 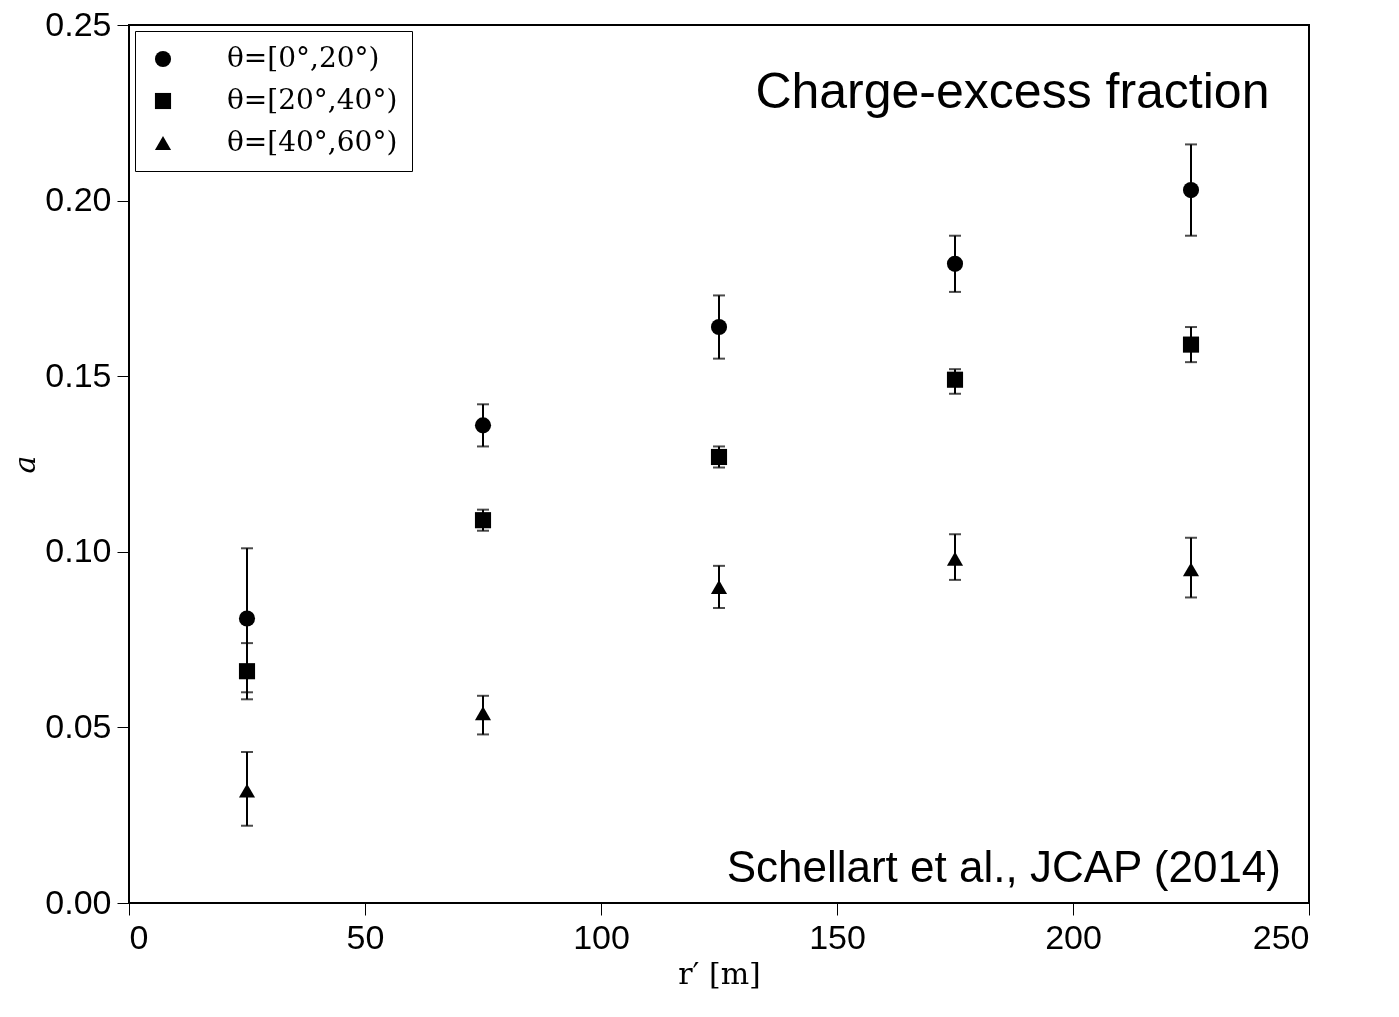 What do you see at coordinates (1003, 866) in the screenshot?
I see `annotation: Schellart et al., JCAP (2014)` at bounding box center [1003, 866].